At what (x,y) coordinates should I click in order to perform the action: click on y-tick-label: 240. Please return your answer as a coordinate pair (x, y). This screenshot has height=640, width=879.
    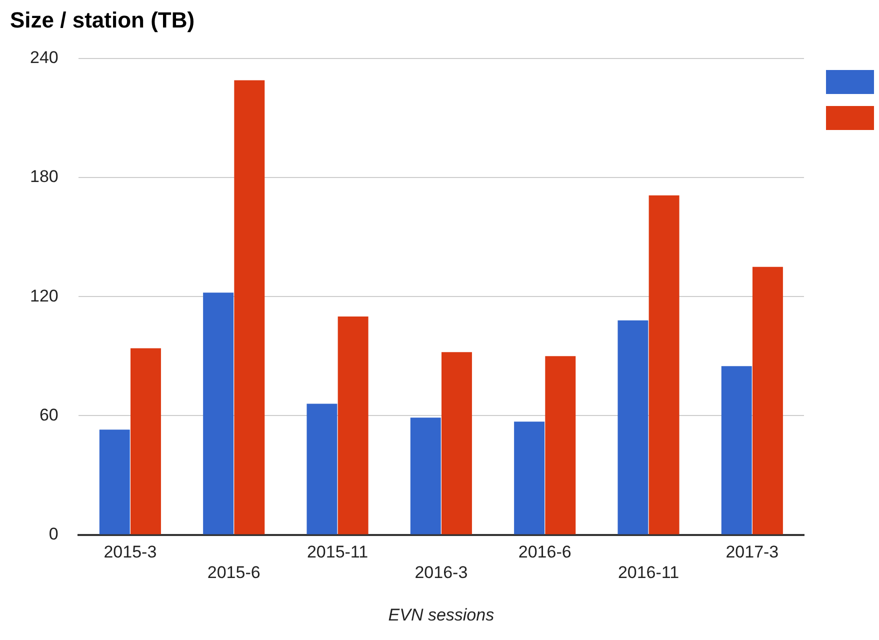
    Looking at the image, I should click on (44, 58).